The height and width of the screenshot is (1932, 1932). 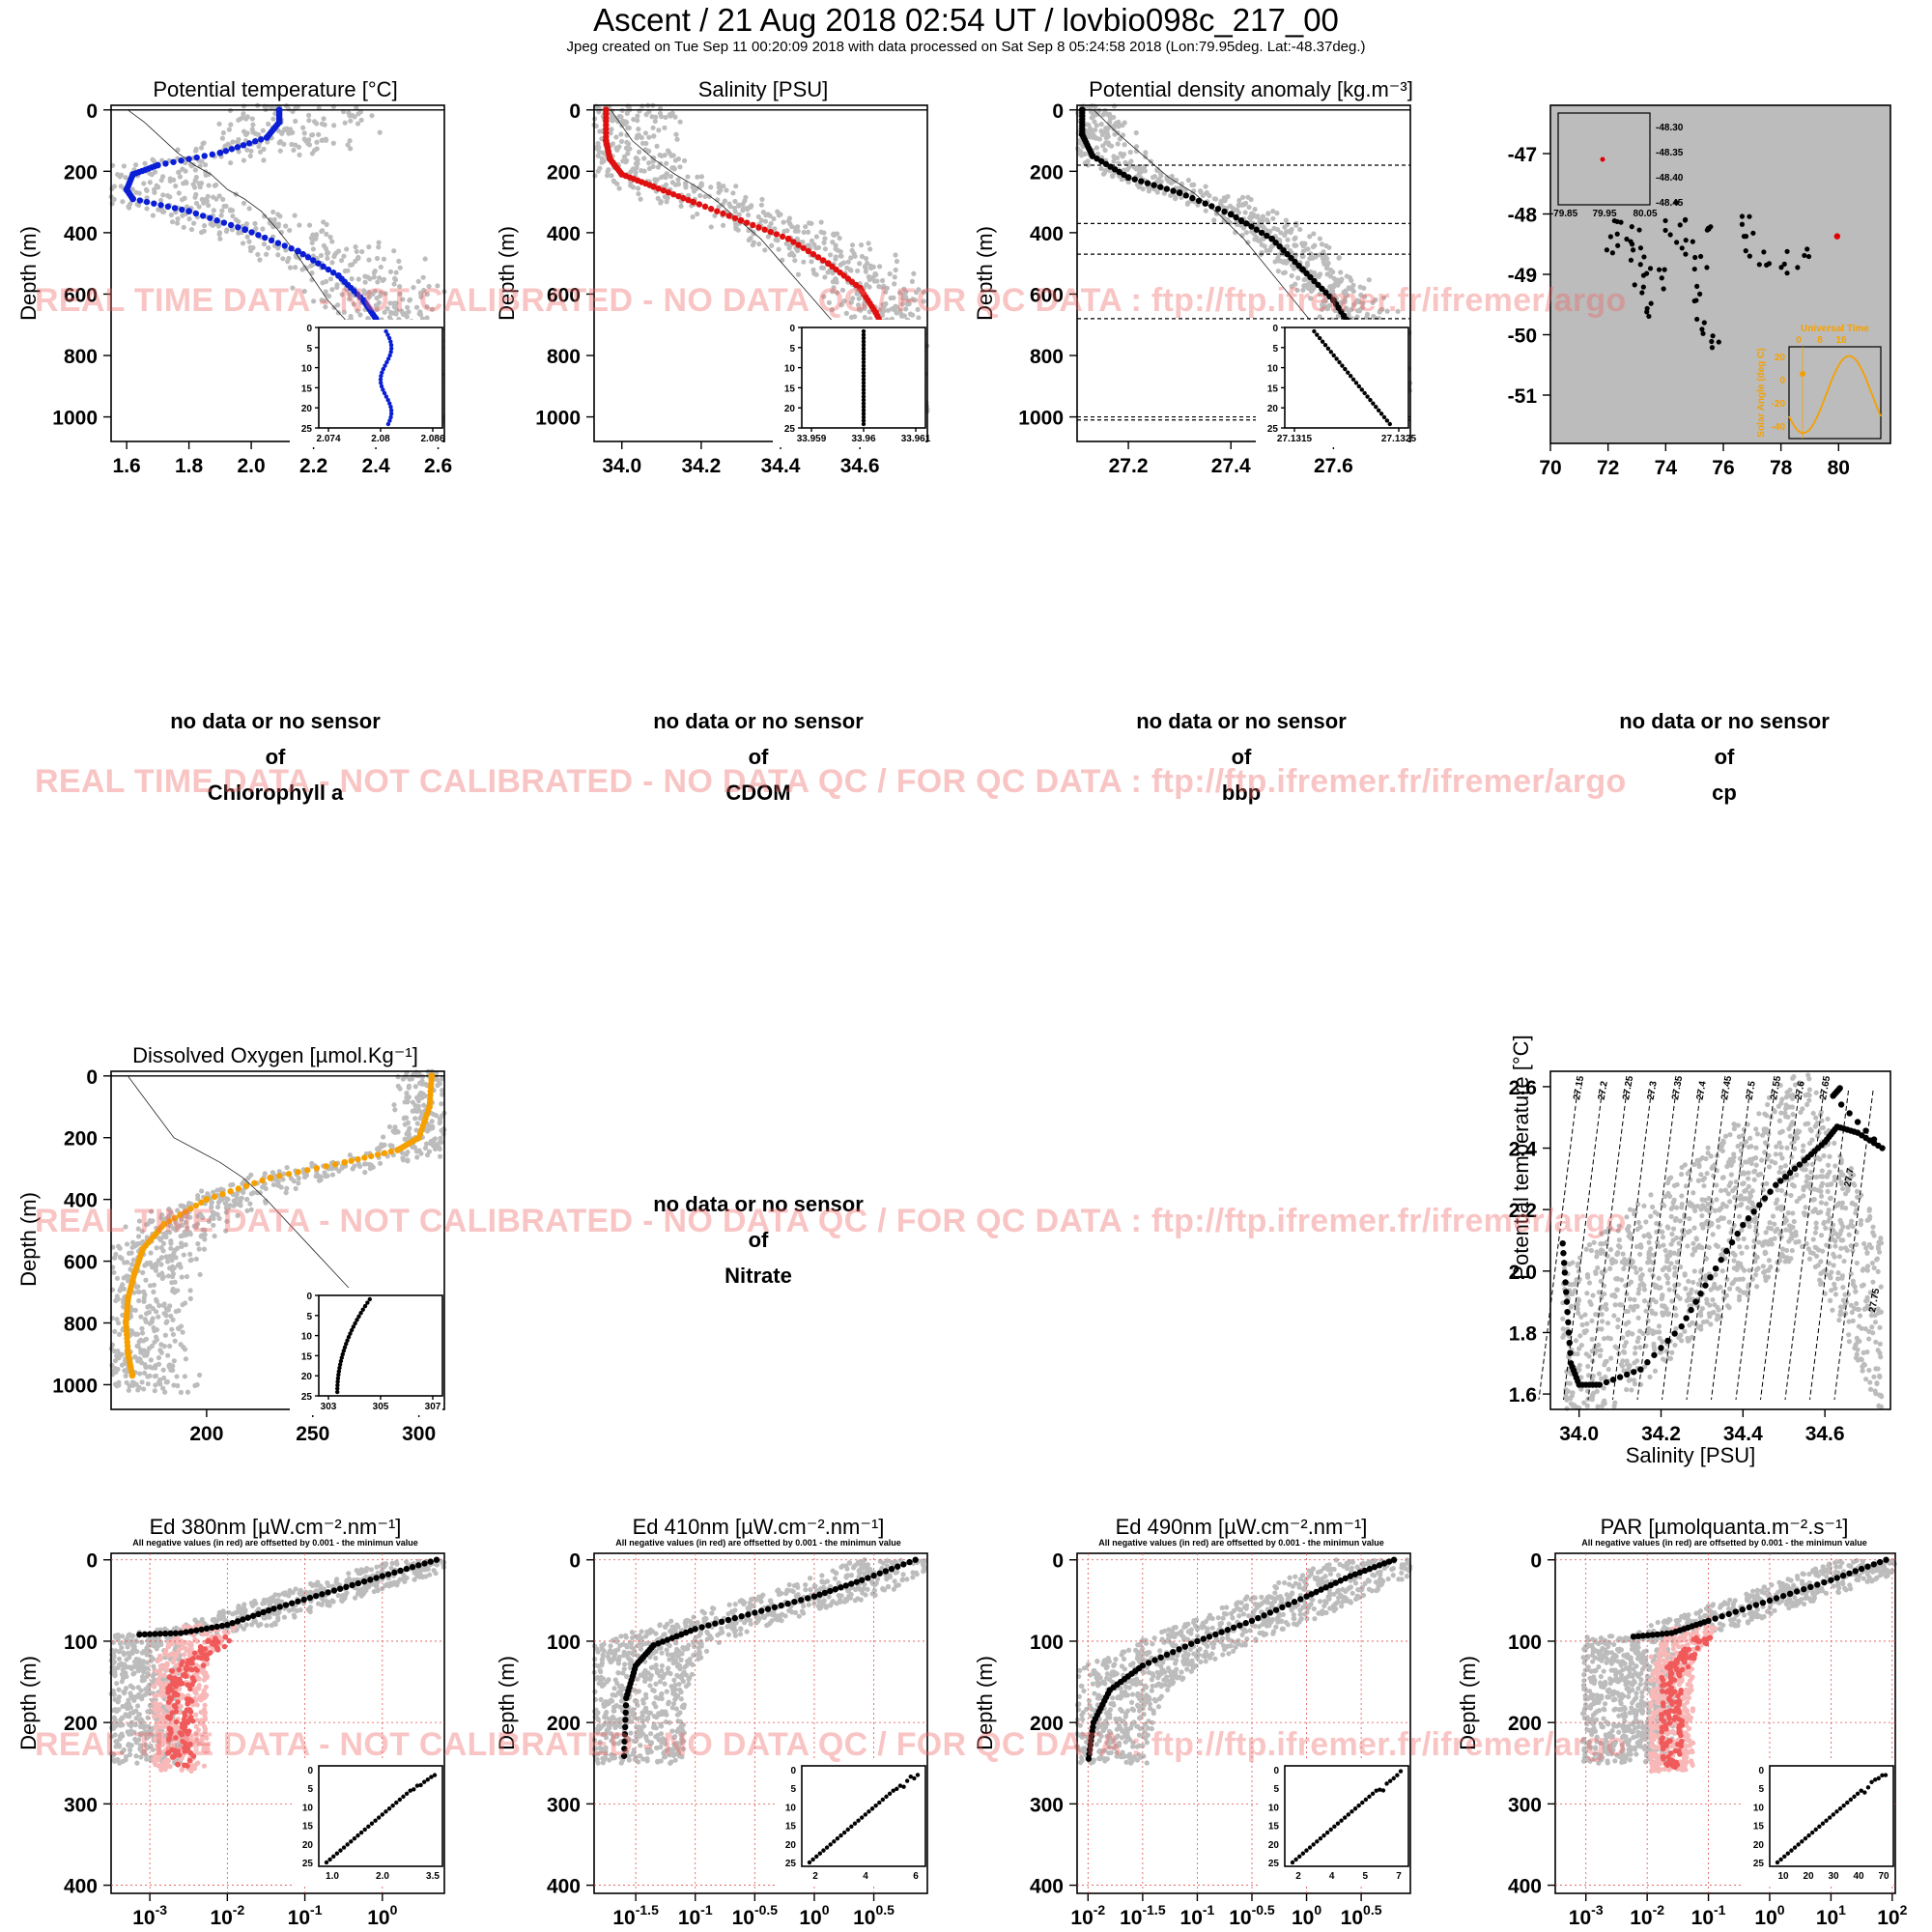 I want to click on map-sun-ytick-label: 0, so click(x=1782, y=381).